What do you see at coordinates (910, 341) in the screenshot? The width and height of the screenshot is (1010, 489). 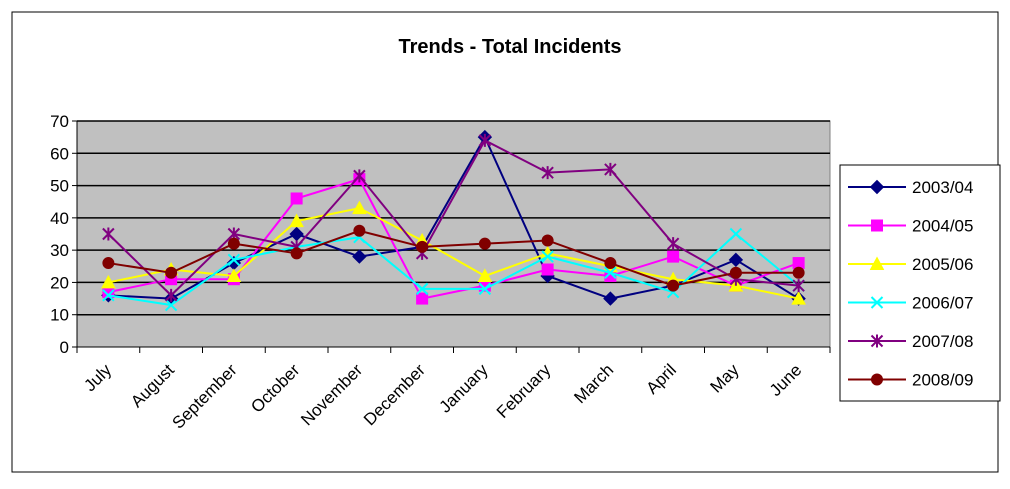 I see `legend-item: 2007/08` at bounding box center [910, 341].